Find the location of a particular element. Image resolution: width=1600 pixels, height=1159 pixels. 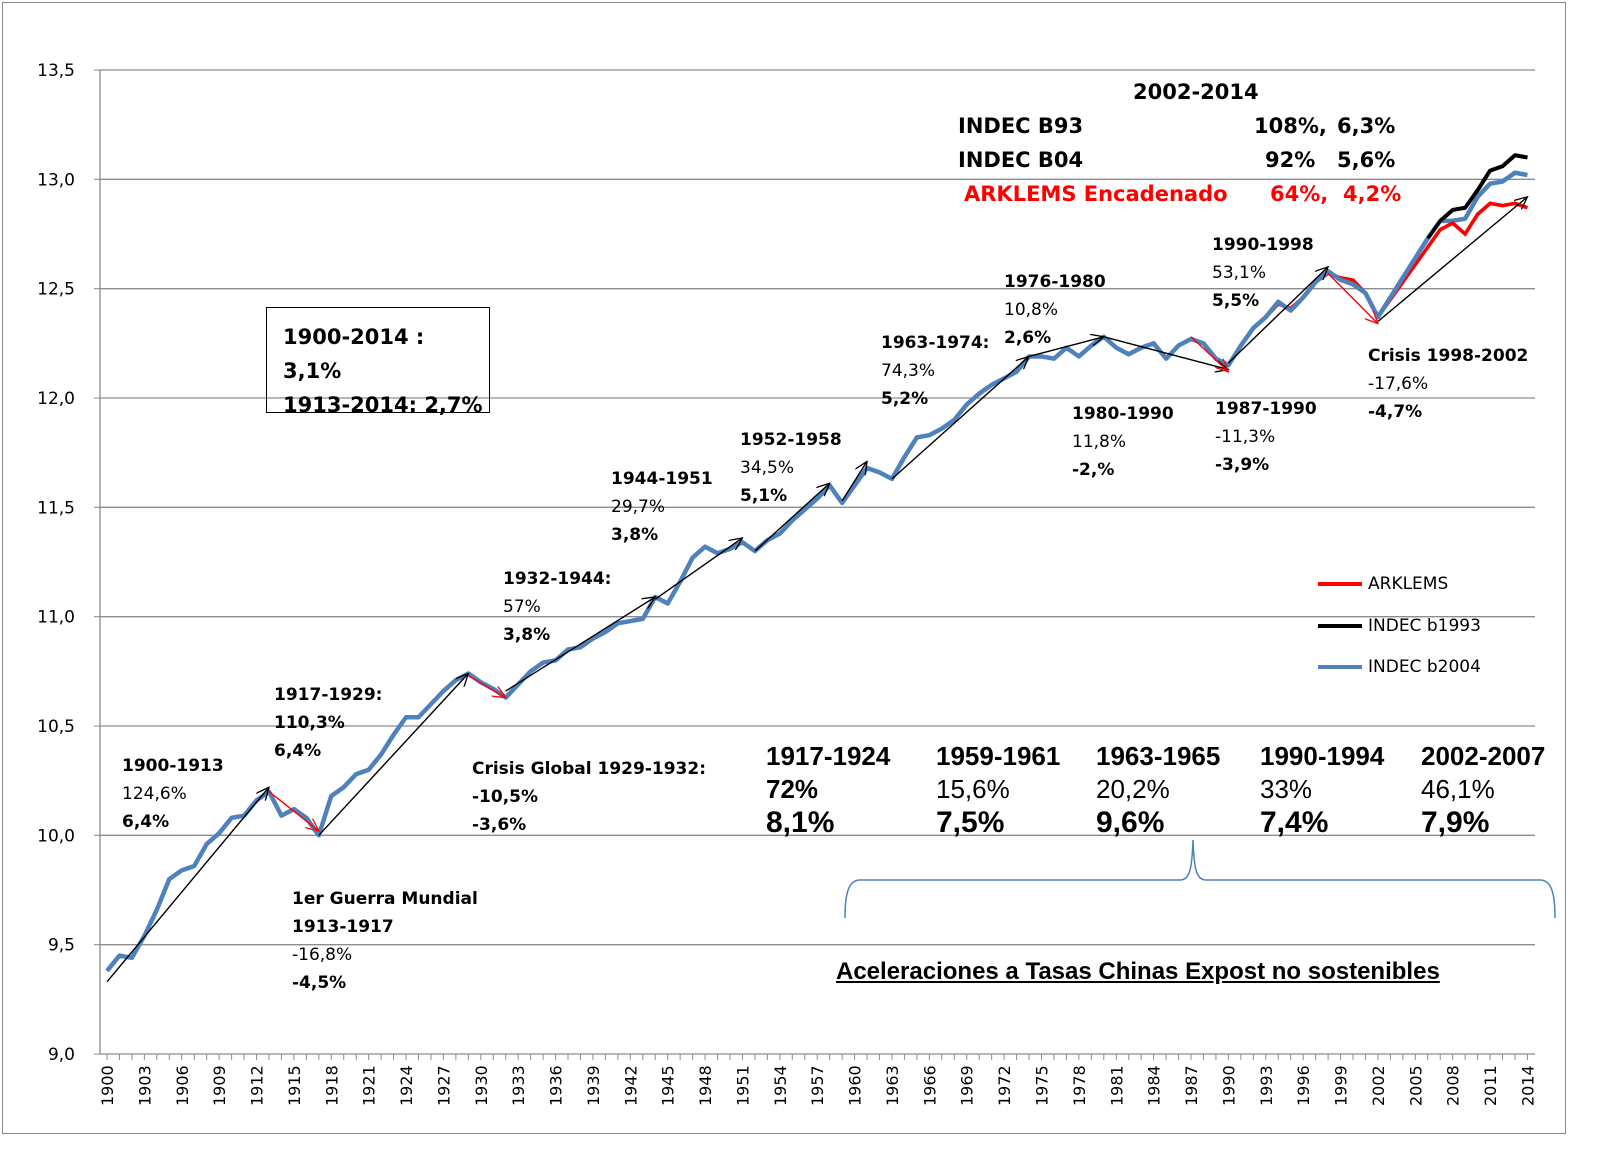

acceleration-pct: 46,1% is located at coordinates (1458, 789).